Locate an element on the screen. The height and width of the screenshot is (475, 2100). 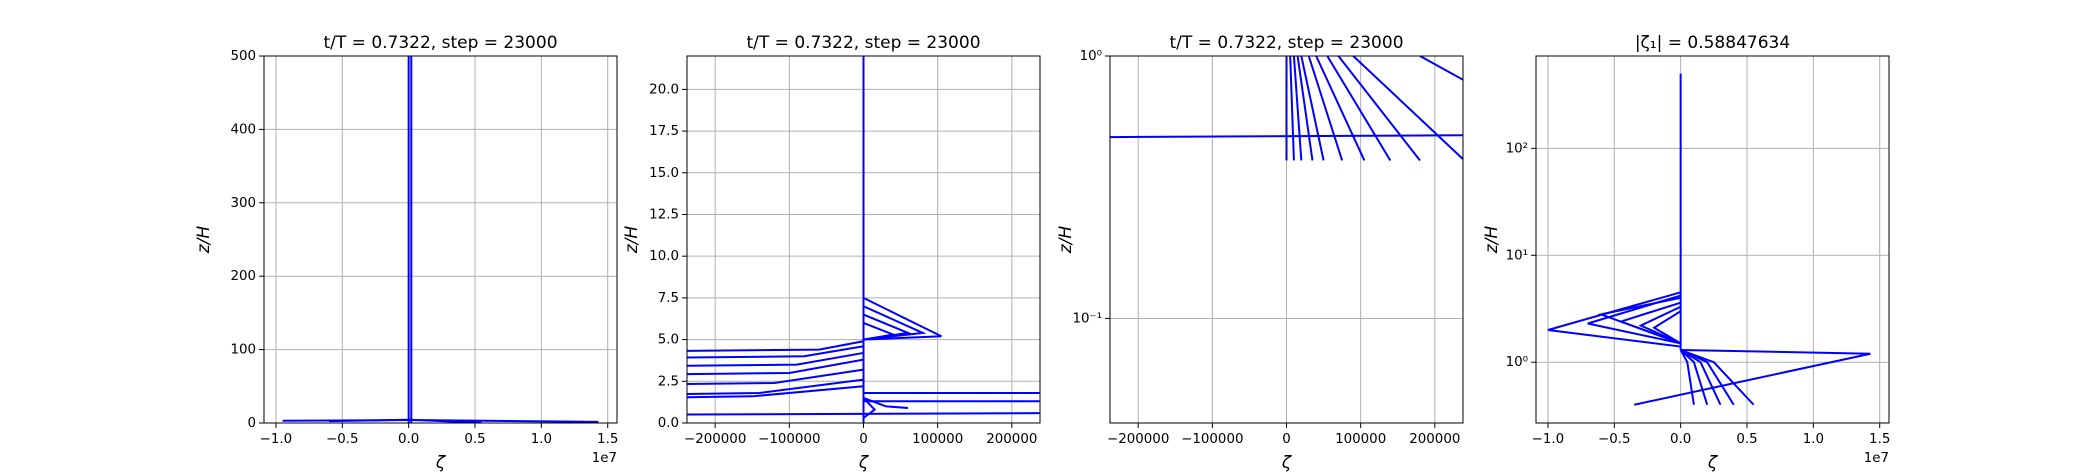
y-tick-label: 2.5 is located at coordinates (668, 381).